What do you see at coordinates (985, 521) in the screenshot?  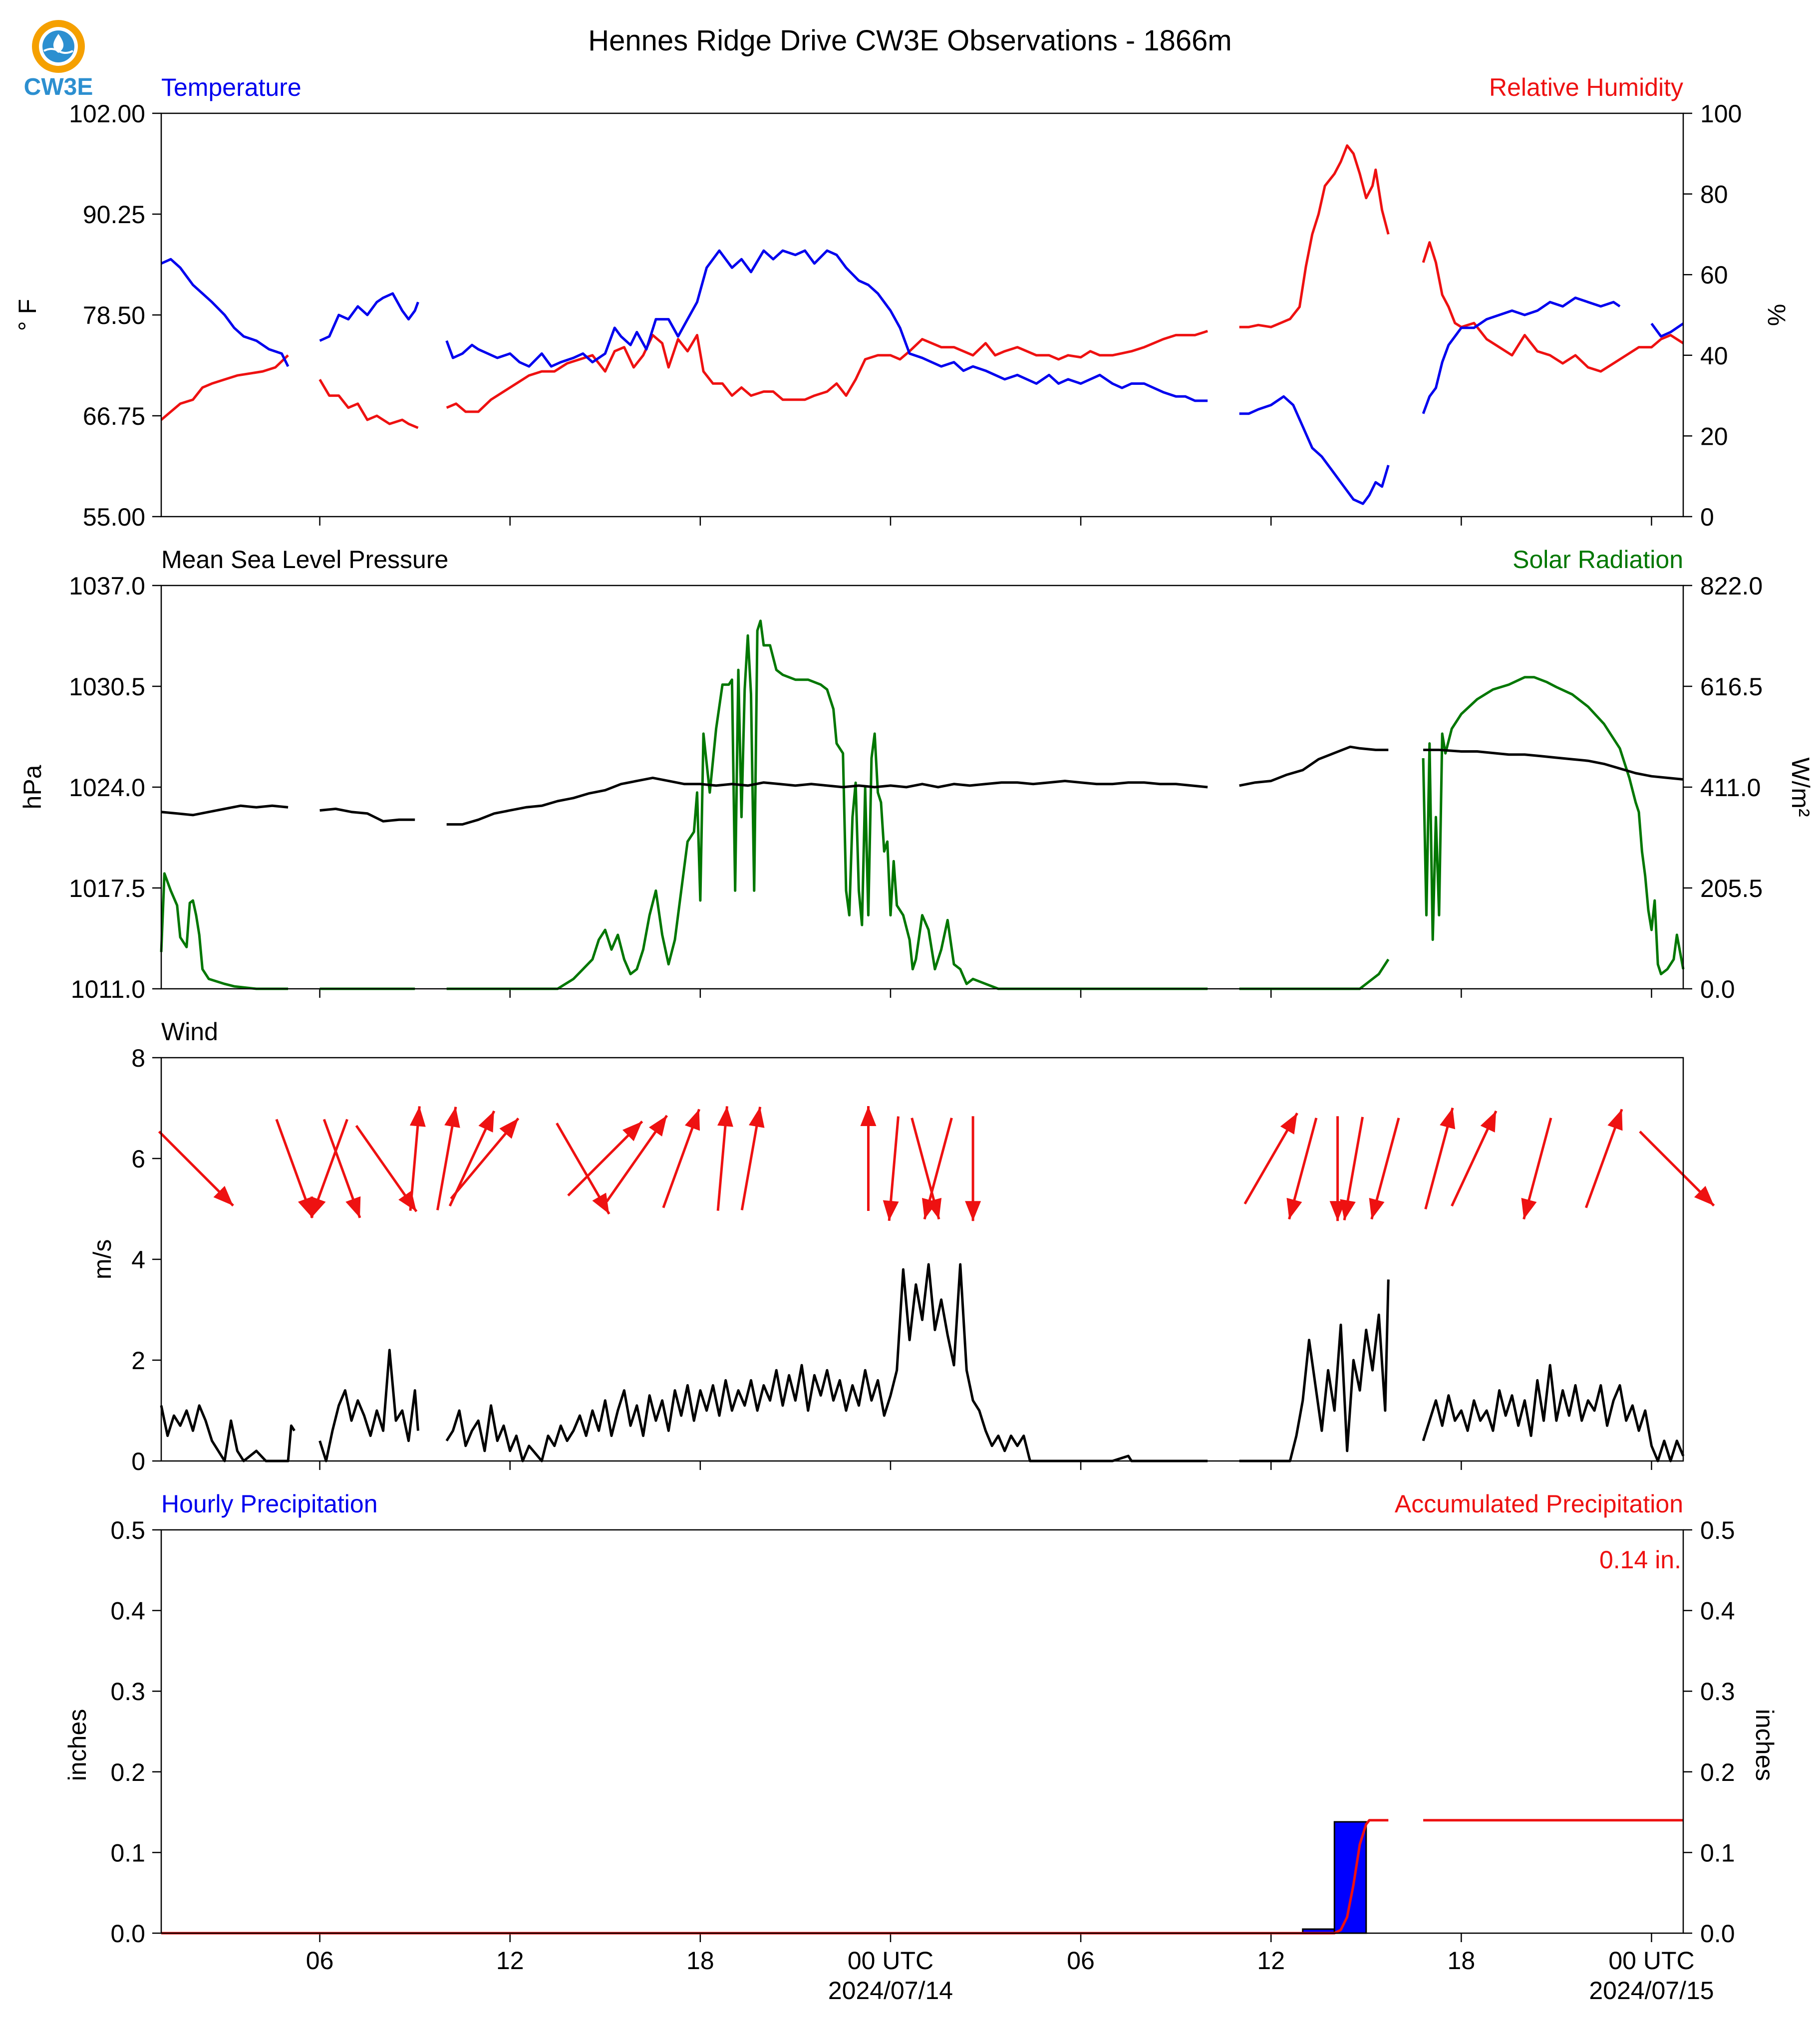 I see `panel1-xticks` at bounding box center [985, 521].